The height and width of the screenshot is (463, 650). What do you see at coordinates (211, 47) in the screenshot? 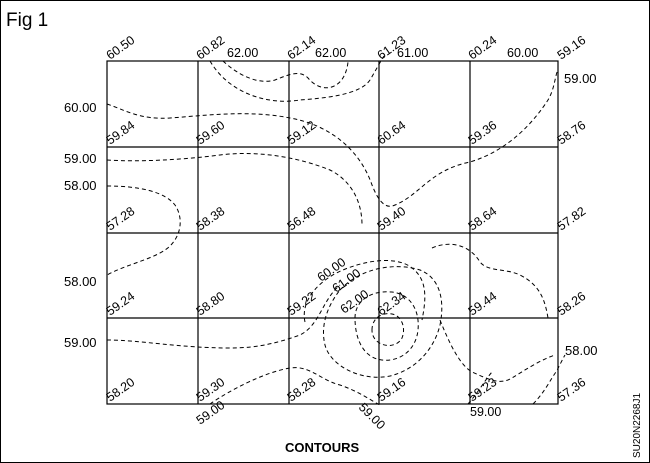
I see `point-value-r0c1: 60.82` at bounding box center [211, 47].